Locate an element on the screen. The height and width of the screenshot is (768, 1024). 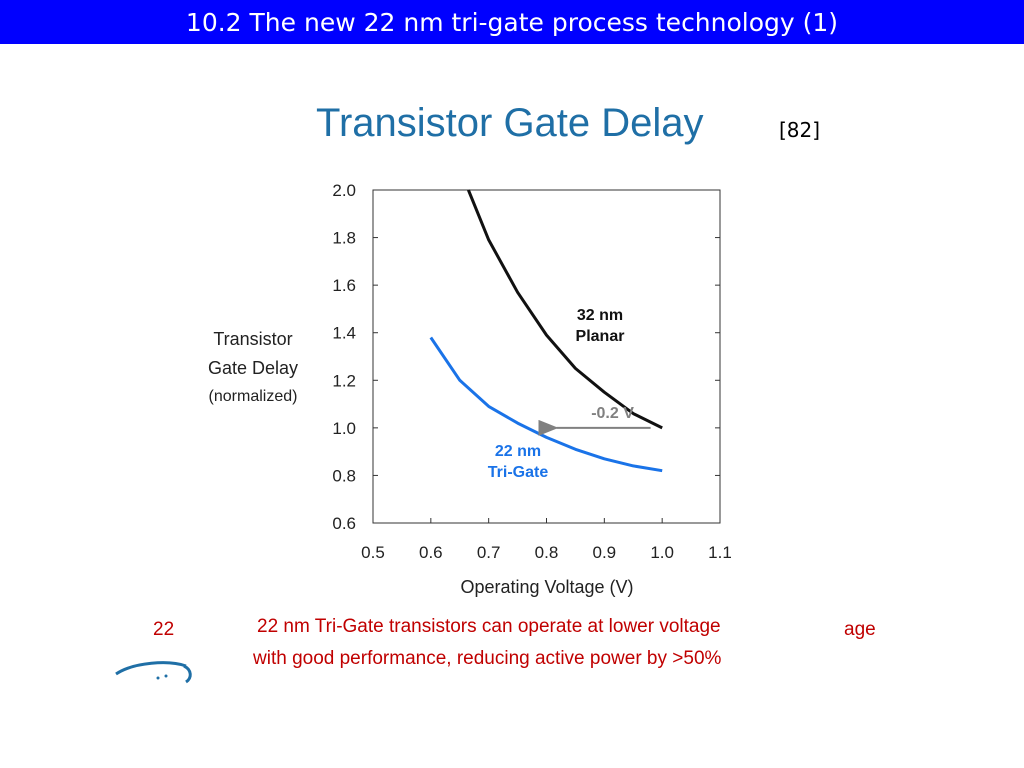
x-tick-label: 0.8 is located at coordinates (547, 552).